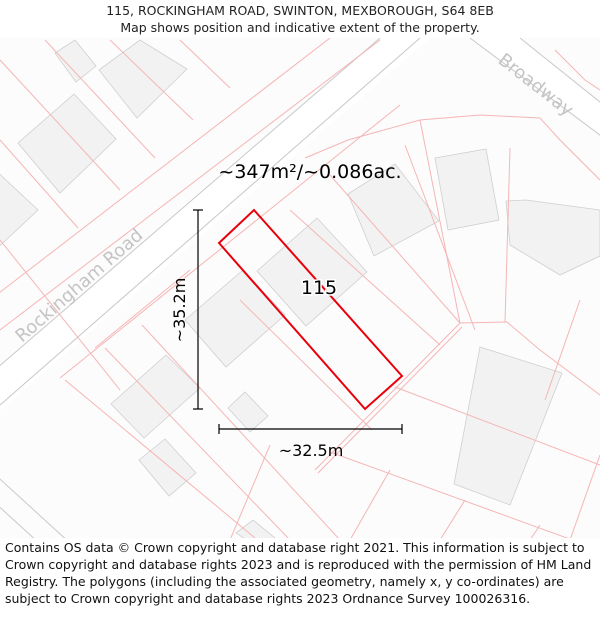 This screenshot has height=625, width=600. Describe the element at coordinates (311, 450) in the screenshot. I see `width-measure-label: ~32.5m` at that location.